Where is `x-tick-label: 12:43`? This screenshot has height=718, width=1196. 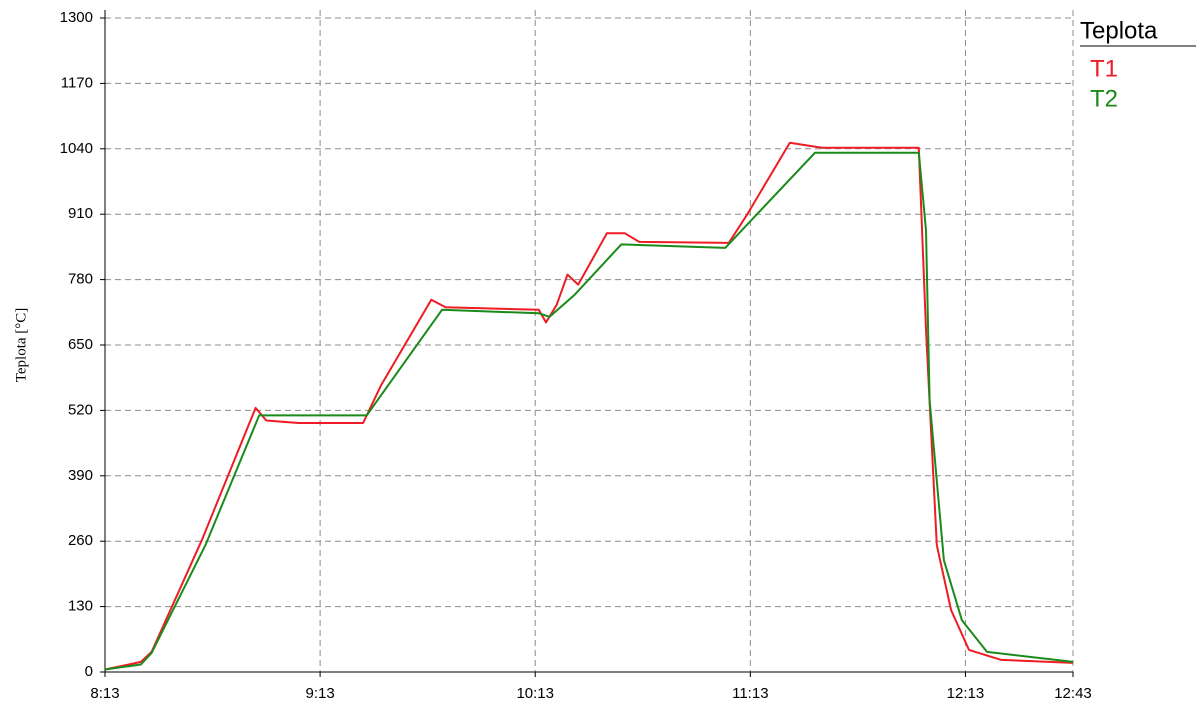
x-tick-label: 12:43 is located at coordinates (1073, 693).